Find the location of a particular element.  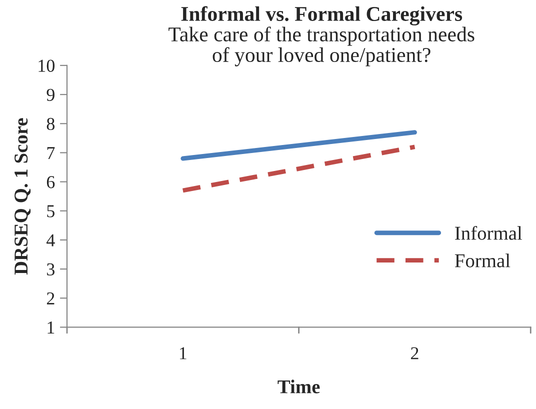

y-tick-label: 1 is located at coordinates (51, 328).